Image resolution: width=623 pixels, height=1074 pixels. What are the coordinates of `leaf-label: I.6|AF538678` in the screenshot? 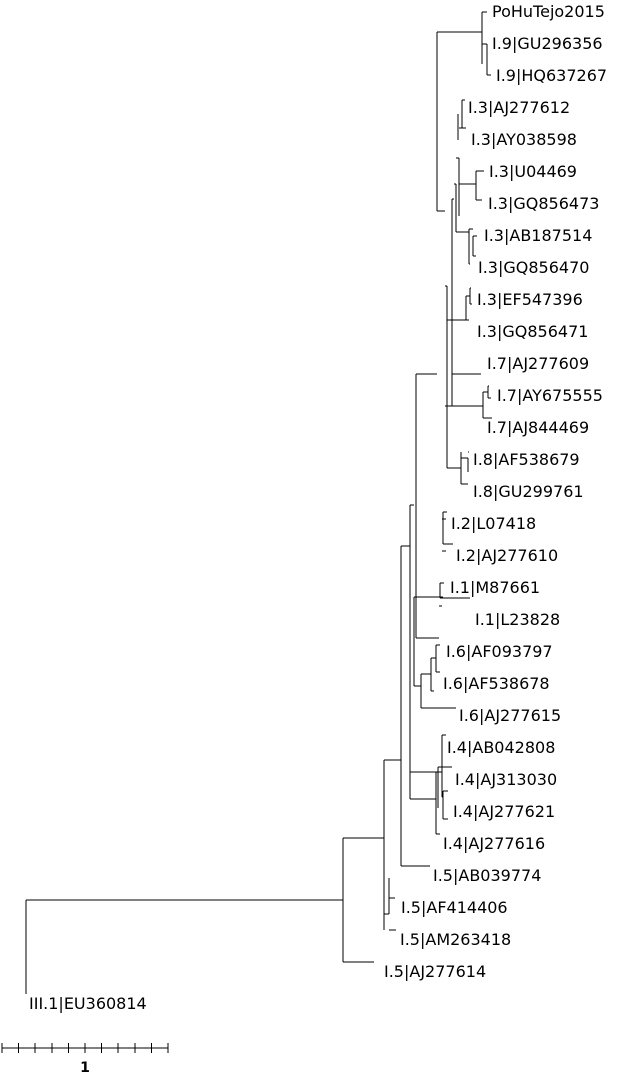 It's located at (496, 683).